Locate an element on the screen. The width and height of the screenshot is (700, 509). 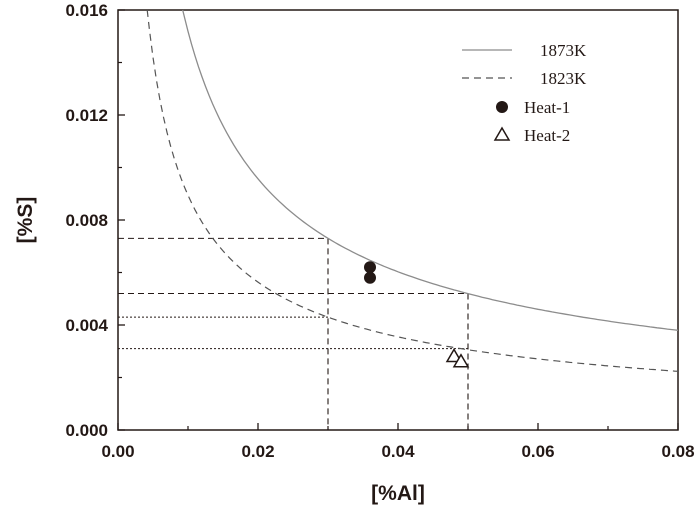
x-tick-label: 0.02 is located at coordinates (257, 451).